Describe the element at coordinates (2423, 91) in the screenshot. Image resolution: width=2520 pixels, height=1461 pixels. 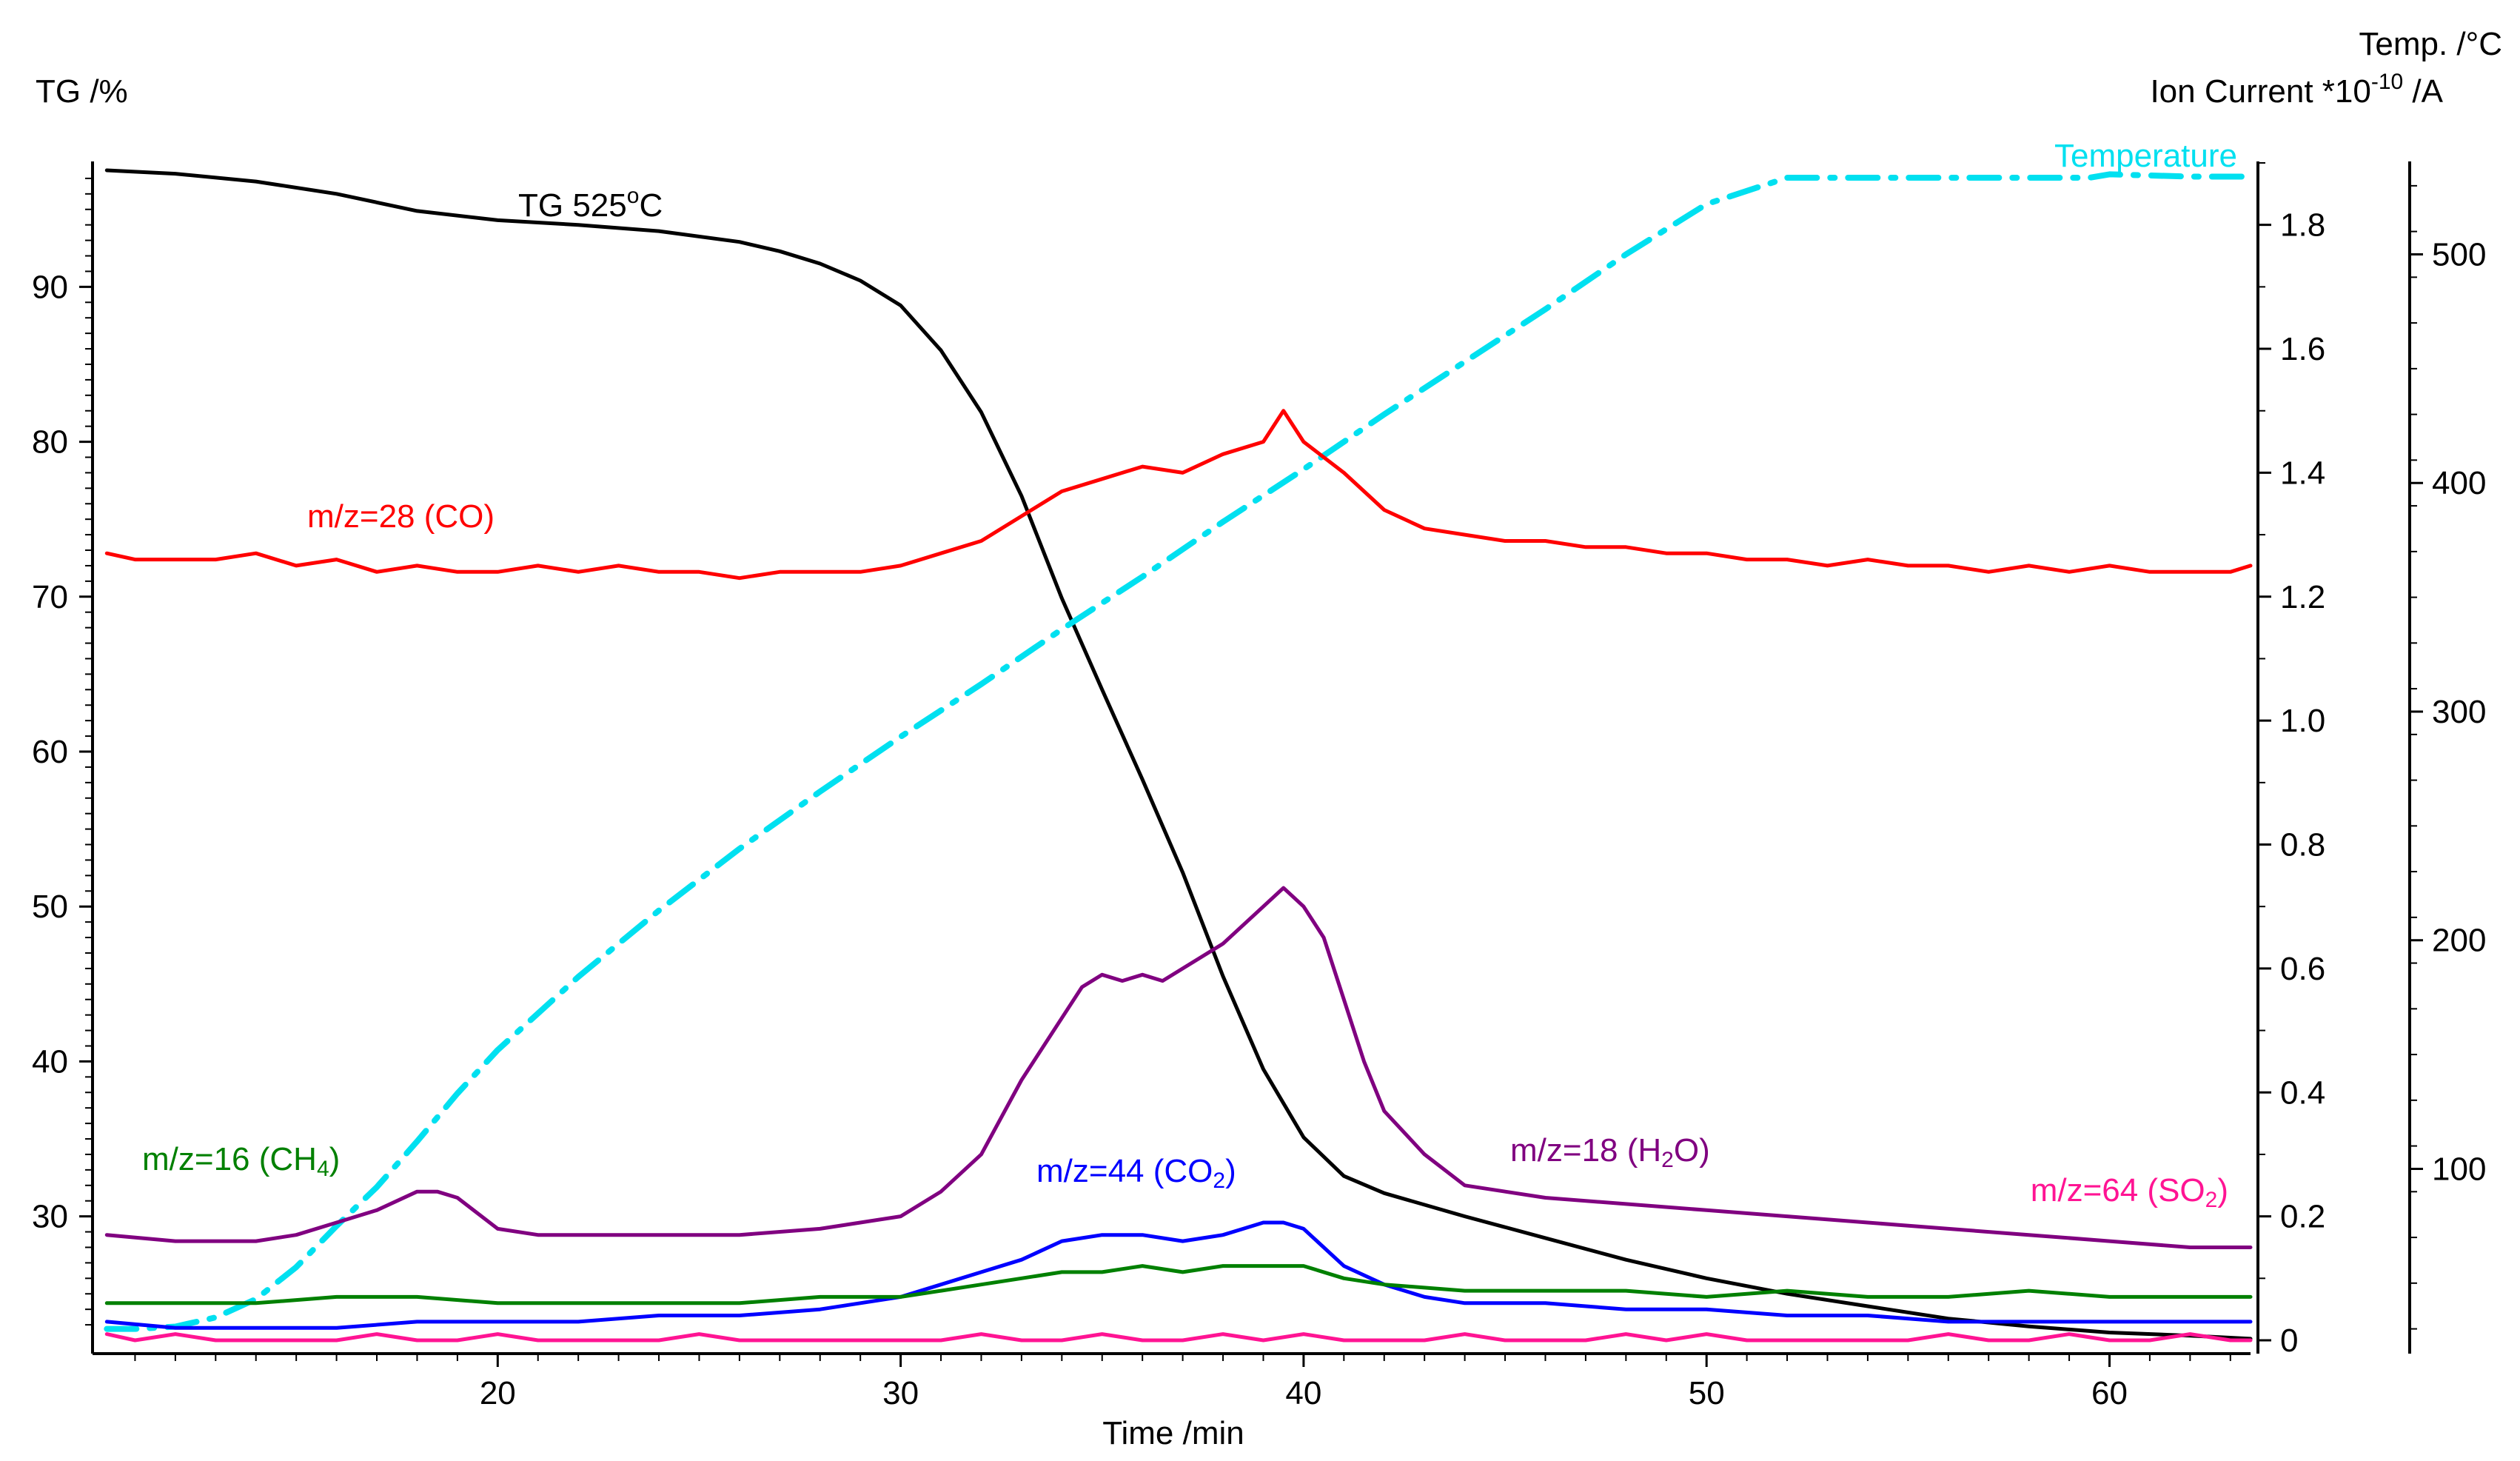
I see `ion-axis-title-suffix: /A` at that location.